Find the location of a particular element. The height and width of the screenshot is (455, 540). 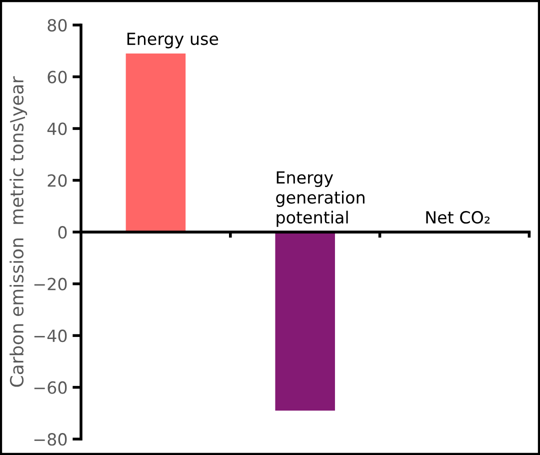

y-tick-label: −40 is located at coordinates (50, 336).